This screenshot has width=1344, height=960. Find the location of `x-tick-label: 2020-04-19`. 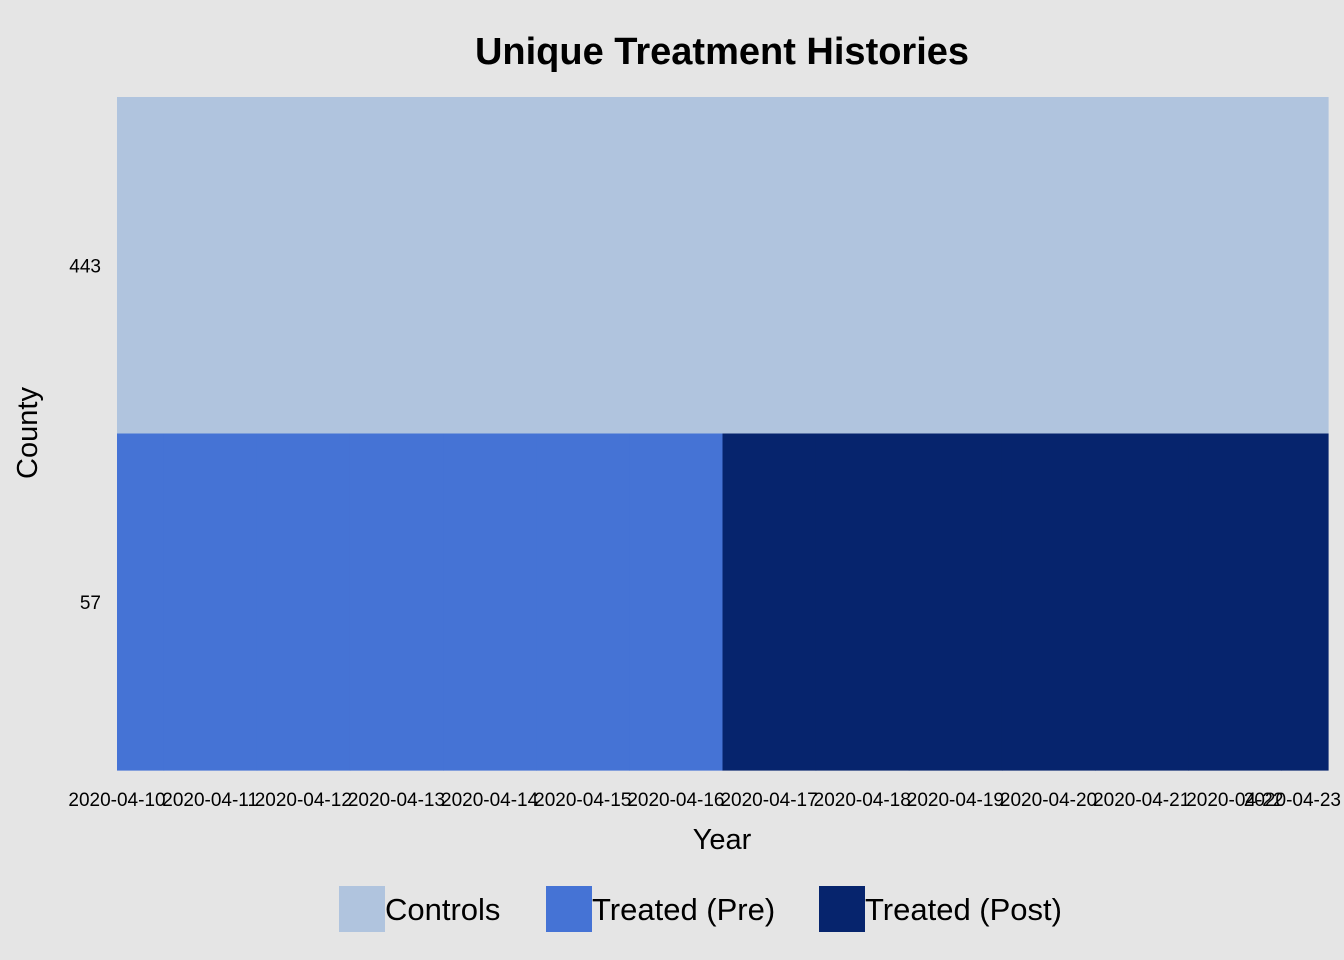

x-tick-label: 2020-04-19 is located at coordinates (955, 800).